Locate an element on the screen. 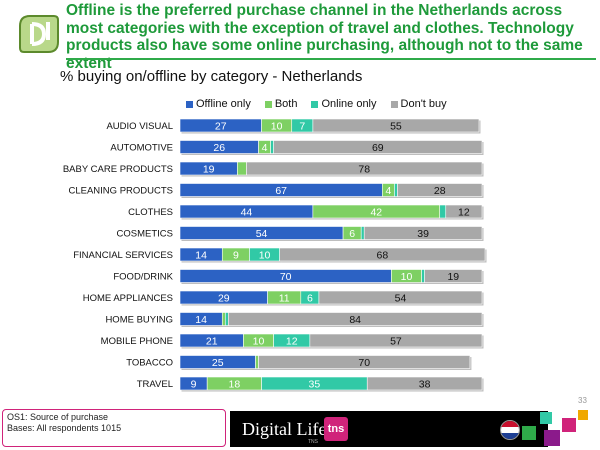 This screenshot has width=600, height=450. title-divider is located at coordinates (331, 59).